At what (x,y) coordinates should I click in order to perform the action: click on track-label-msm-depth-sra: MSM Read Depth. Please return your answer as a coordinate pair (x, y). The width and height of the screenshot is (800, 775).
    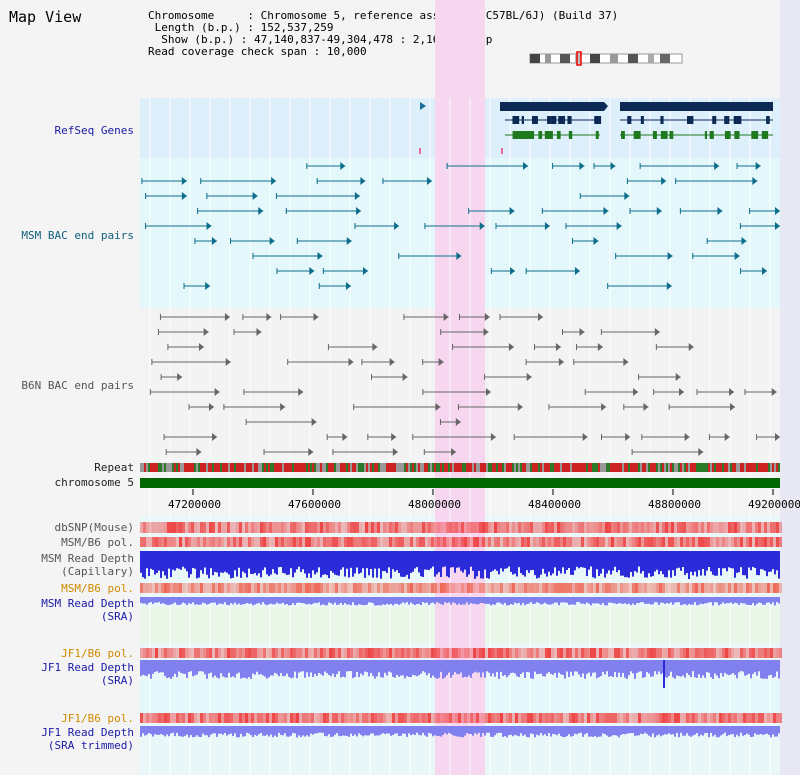
    Looking at the image, I should click on (87, 603).